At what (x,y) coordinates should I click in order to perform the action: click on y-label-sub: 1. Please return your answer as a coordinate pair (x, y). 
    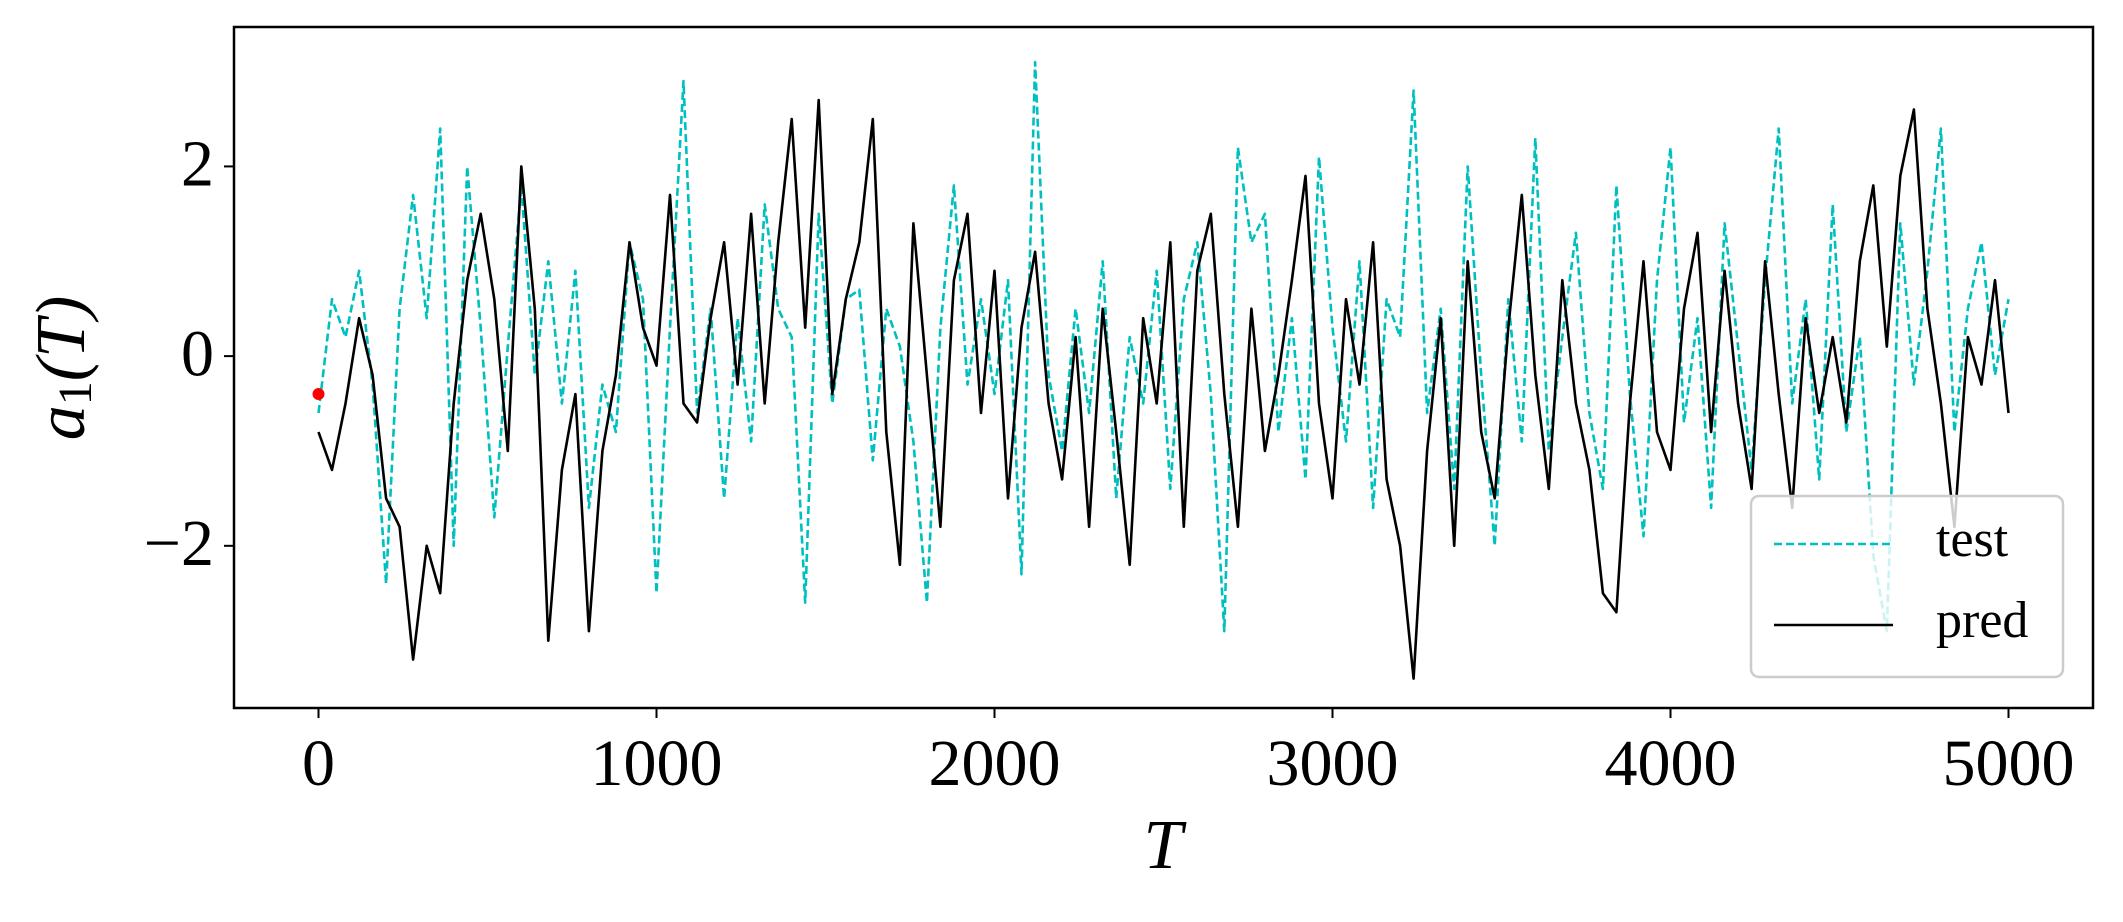
    Looking at the image, I should click on (75, 393).